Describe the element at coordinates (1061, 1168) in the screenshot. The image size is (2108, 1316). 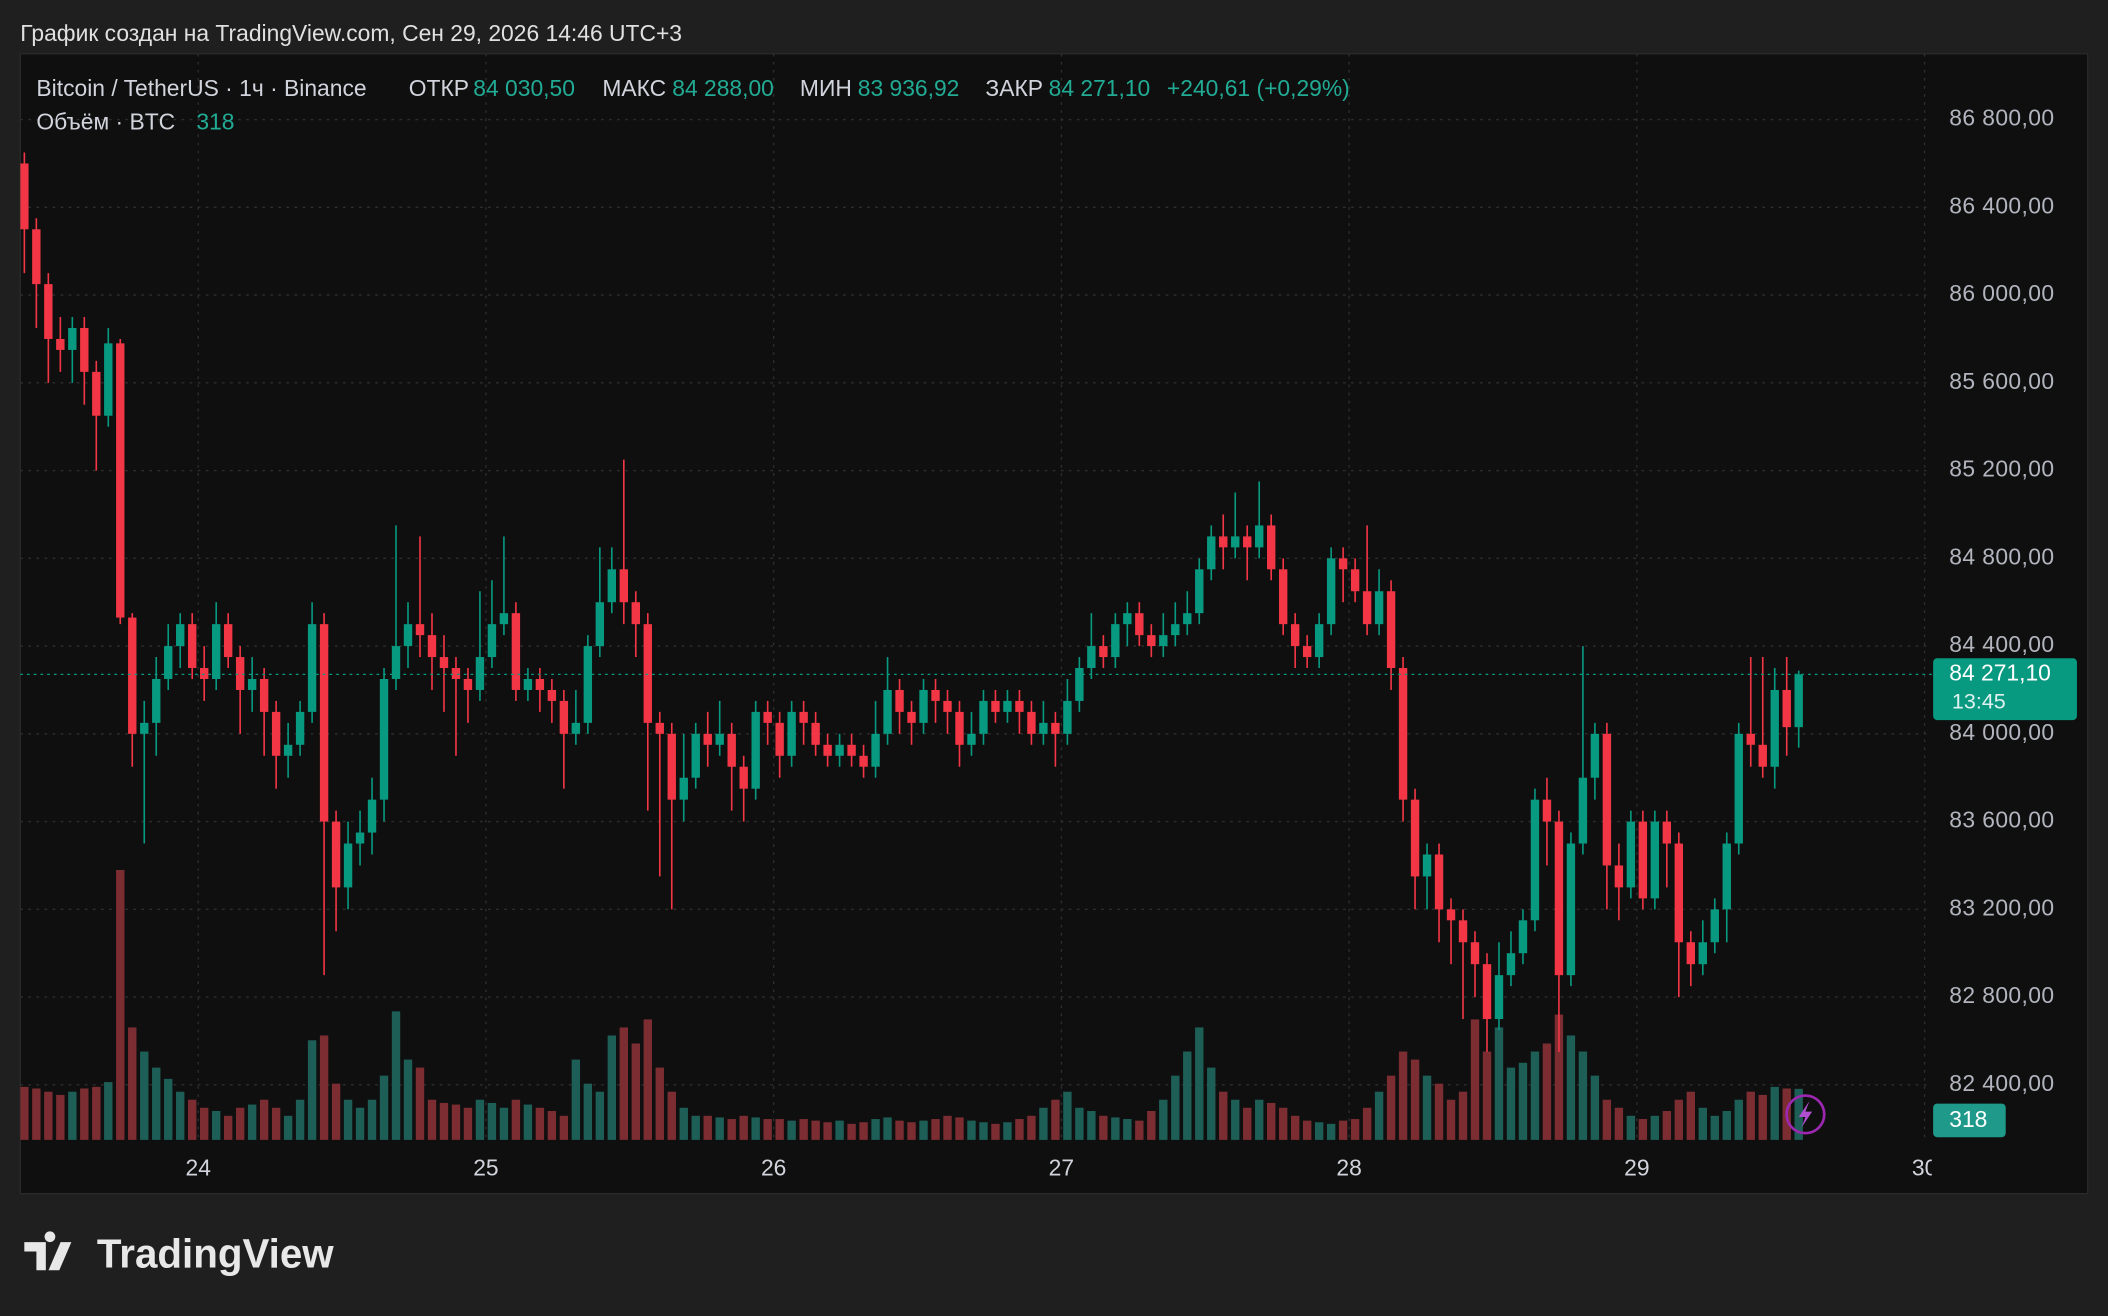
I see `x-axis: 24 25 26 27 28 29 30` at that location.